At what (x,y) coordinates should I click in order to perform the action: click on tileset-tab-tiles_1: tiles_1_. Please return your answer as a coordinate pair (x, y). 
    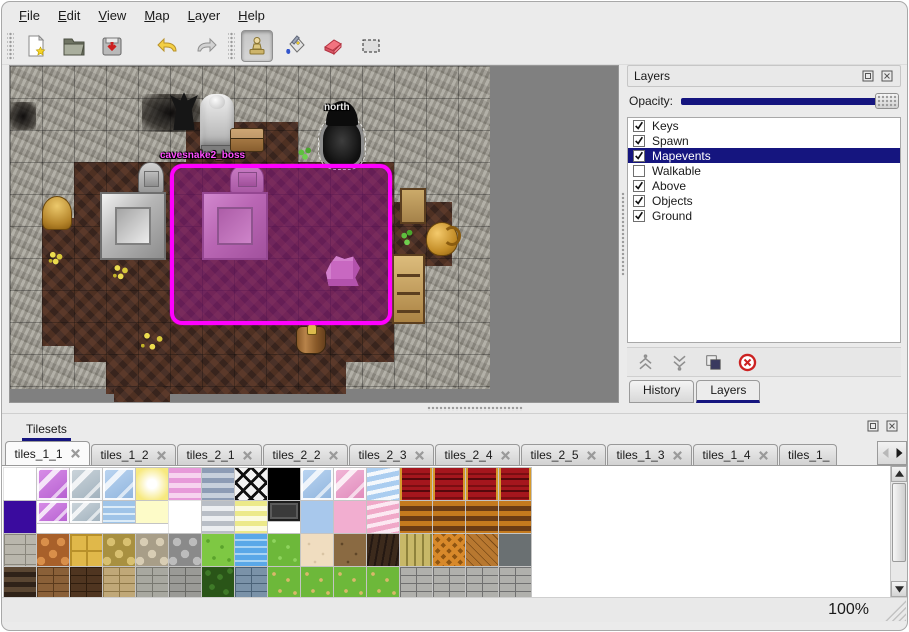
    Looking at the image, I should click on (808, 454).